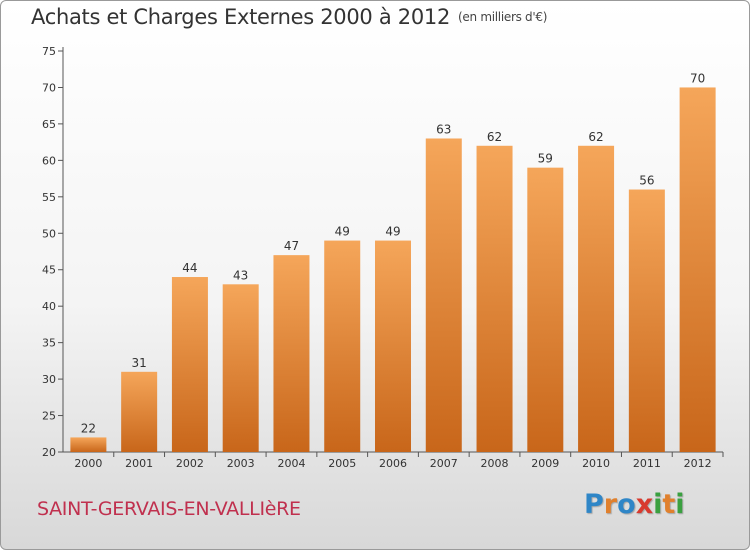 This screenshot has width=750, height=550. Describe the element at coordinates (49, 379) in the screenshot. I see `y-tick-label: 30` at that location.